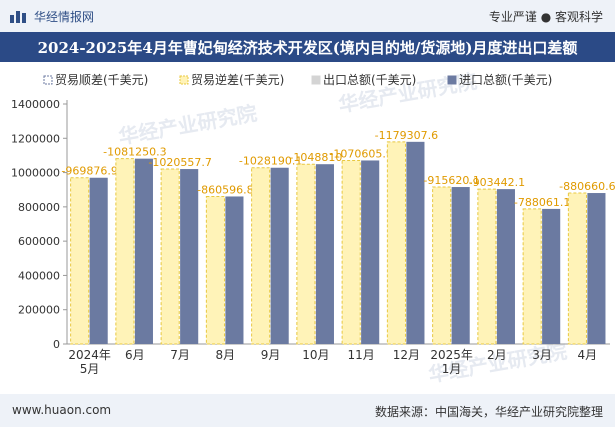  Describe the element at coordinates (315, 157) in the screenshot. I see `data-label: -1048810` at that location.